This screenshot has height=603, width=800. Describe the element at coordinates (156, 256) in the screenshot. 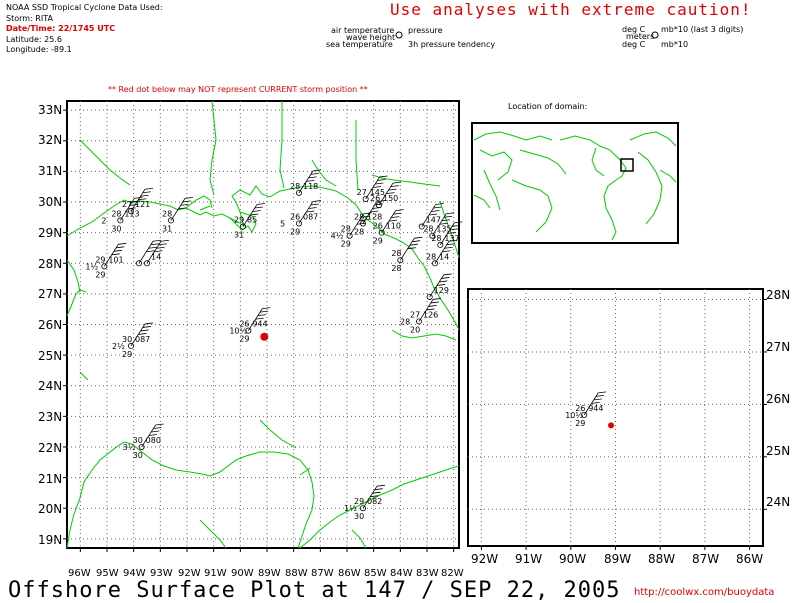

I see `station-pressure: 14` at that location.